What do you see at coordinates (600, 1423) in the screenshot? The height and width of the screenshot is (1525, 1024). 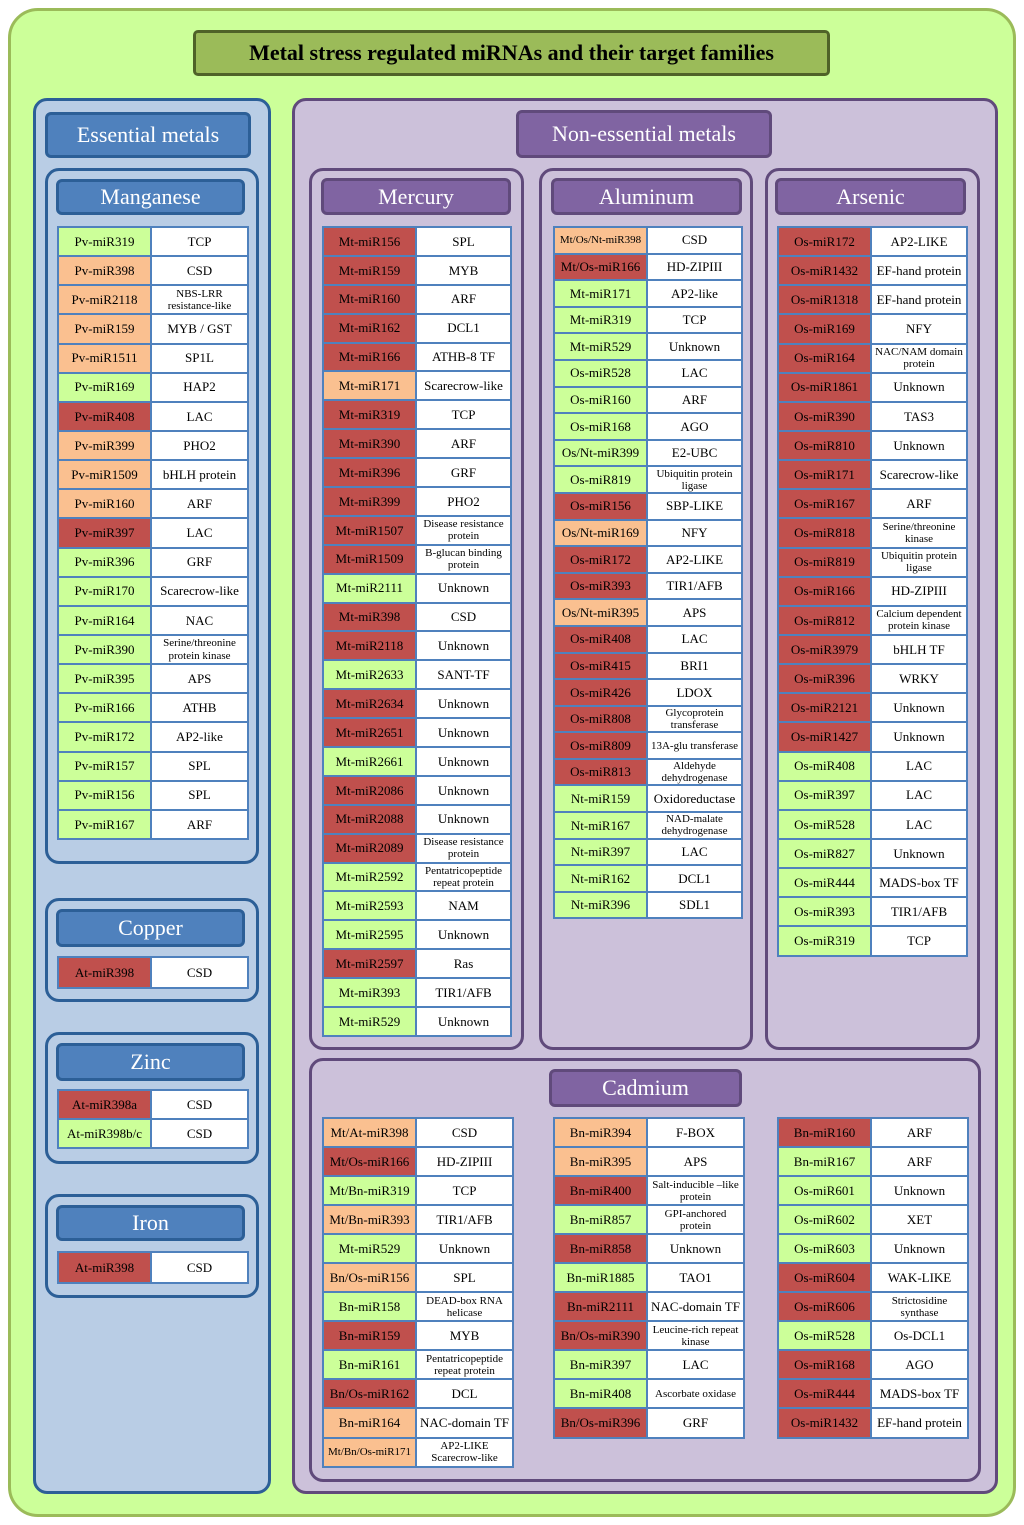 I see `mirna-cell: Bn/Os-miR396` at bounding box center [600, 1423].